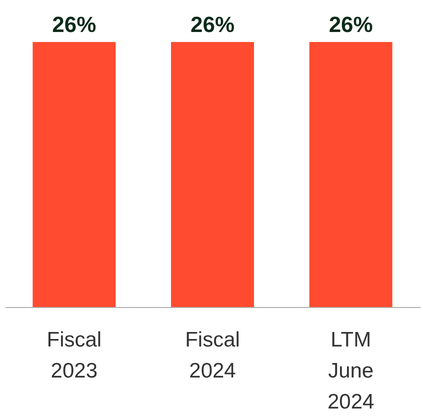 The width and height of the screenshot is (423, 417). I want to click on x-tick-label: Fiscal 2024, so click(212, 355).